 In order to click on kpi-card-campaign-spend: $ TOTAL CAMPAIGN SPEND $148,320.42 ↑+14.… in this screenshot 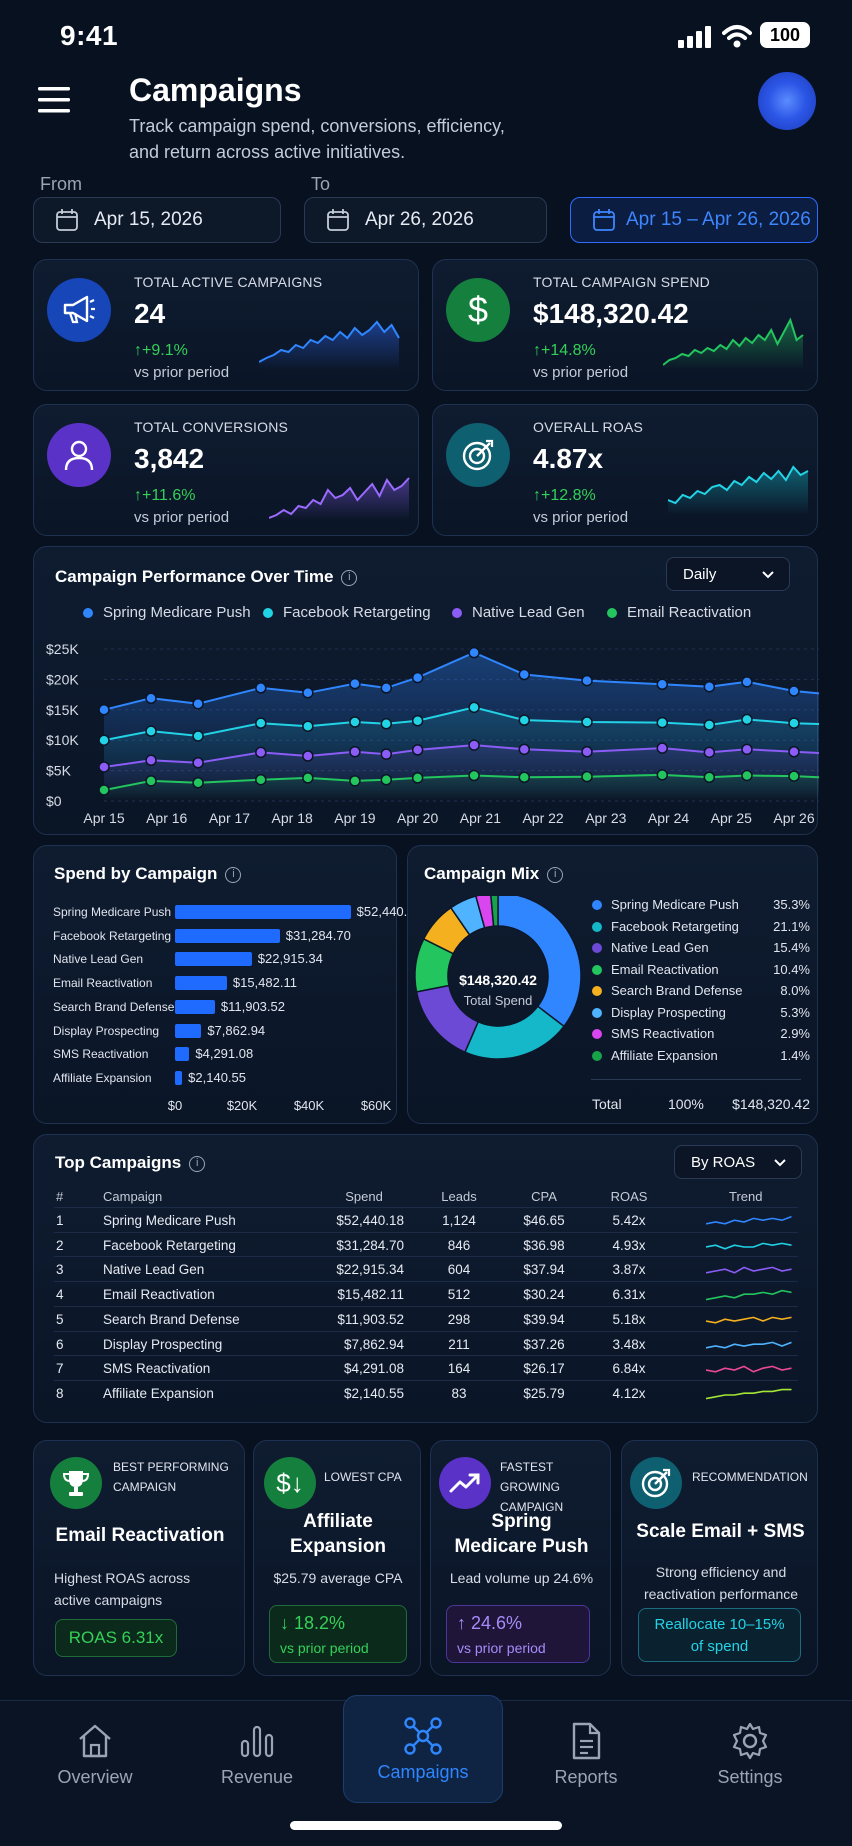, I will do `click(625, 325)`.